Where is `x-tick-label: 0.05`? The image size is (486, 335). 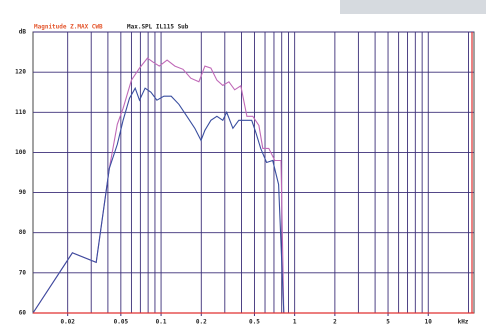 x-tick-label: 0.05 is located at coordinates (121, 322).